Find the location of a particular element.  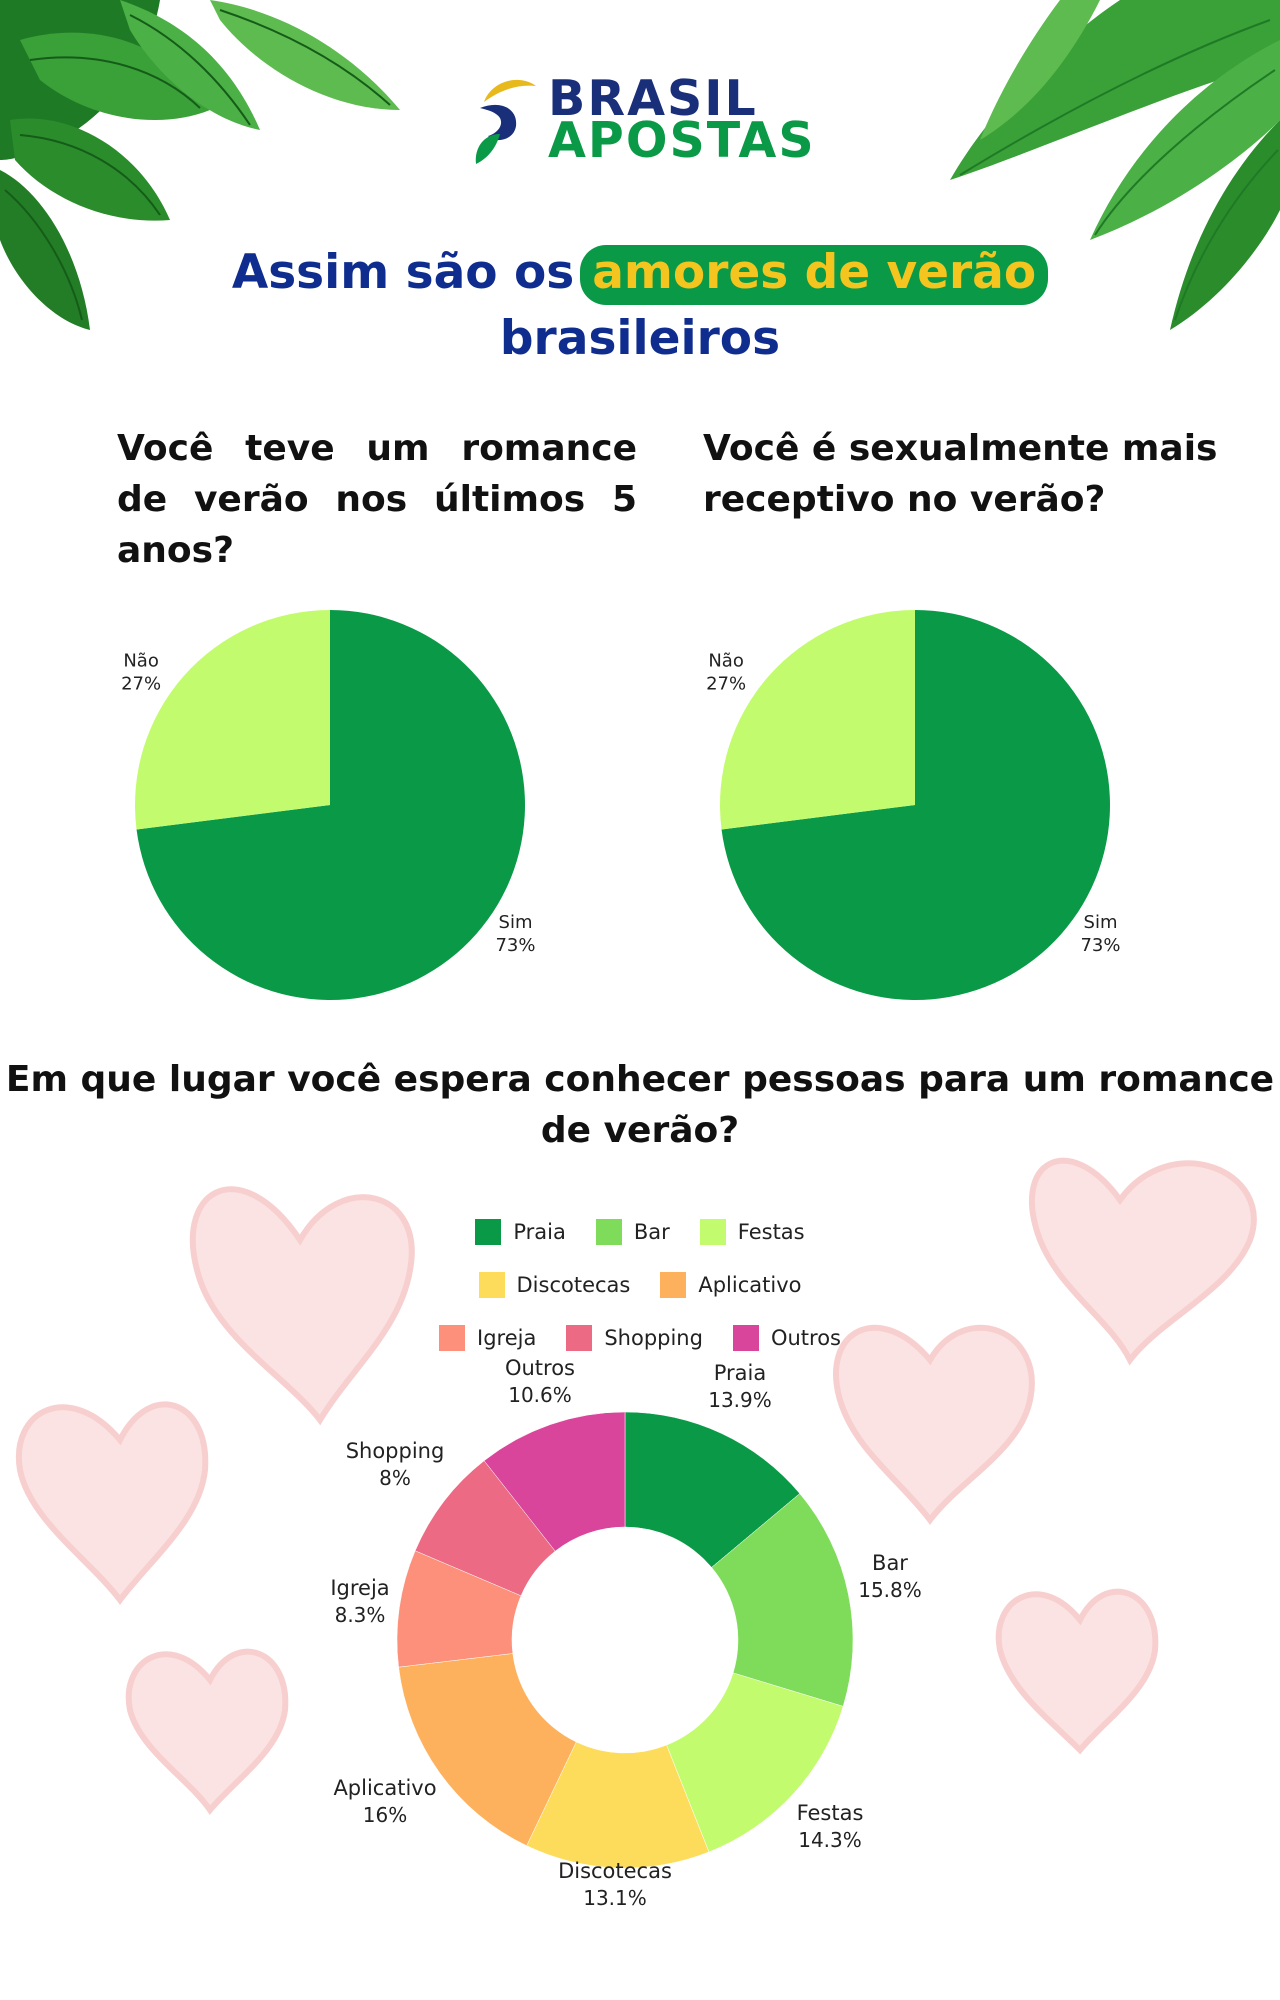

legend-item-praia: Praia is located at coordinates (520, 1231).